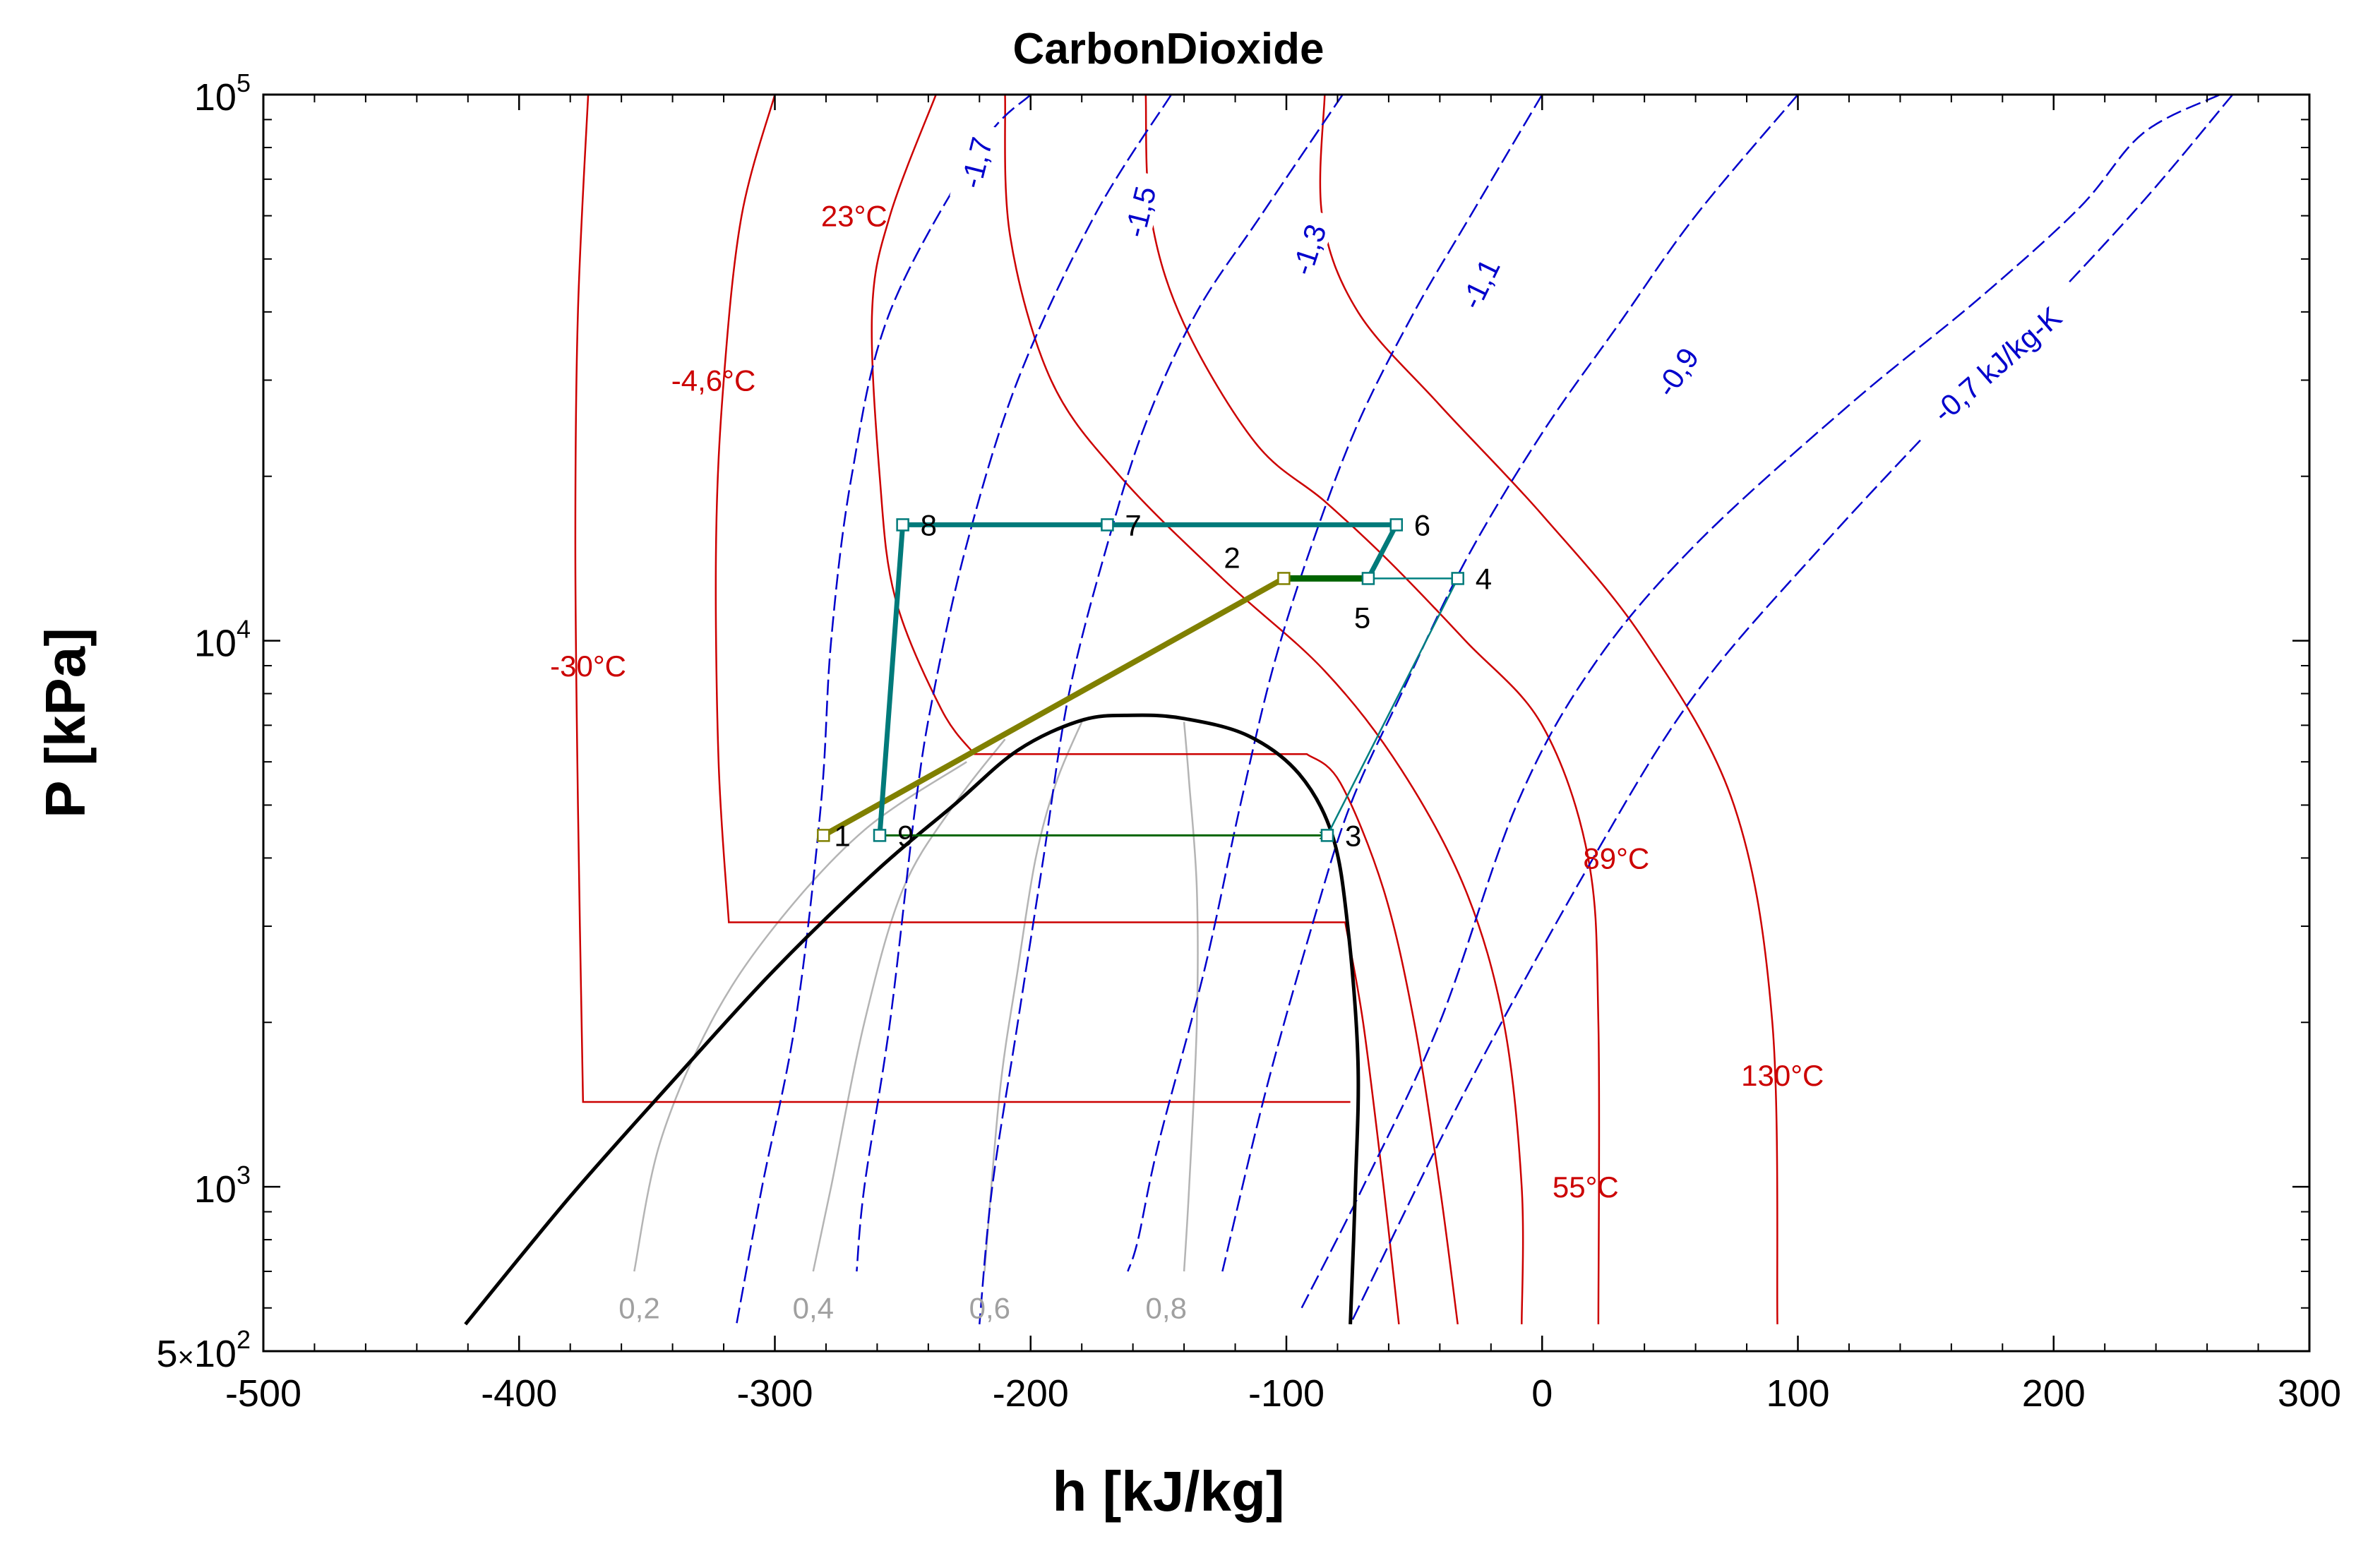 This screenshot has height=1546, width=2380. What do you see at coordinates (66, 723) in the screenshot?
I see `y-axis-label: P [kPa]` at bounding box center [66, 723].